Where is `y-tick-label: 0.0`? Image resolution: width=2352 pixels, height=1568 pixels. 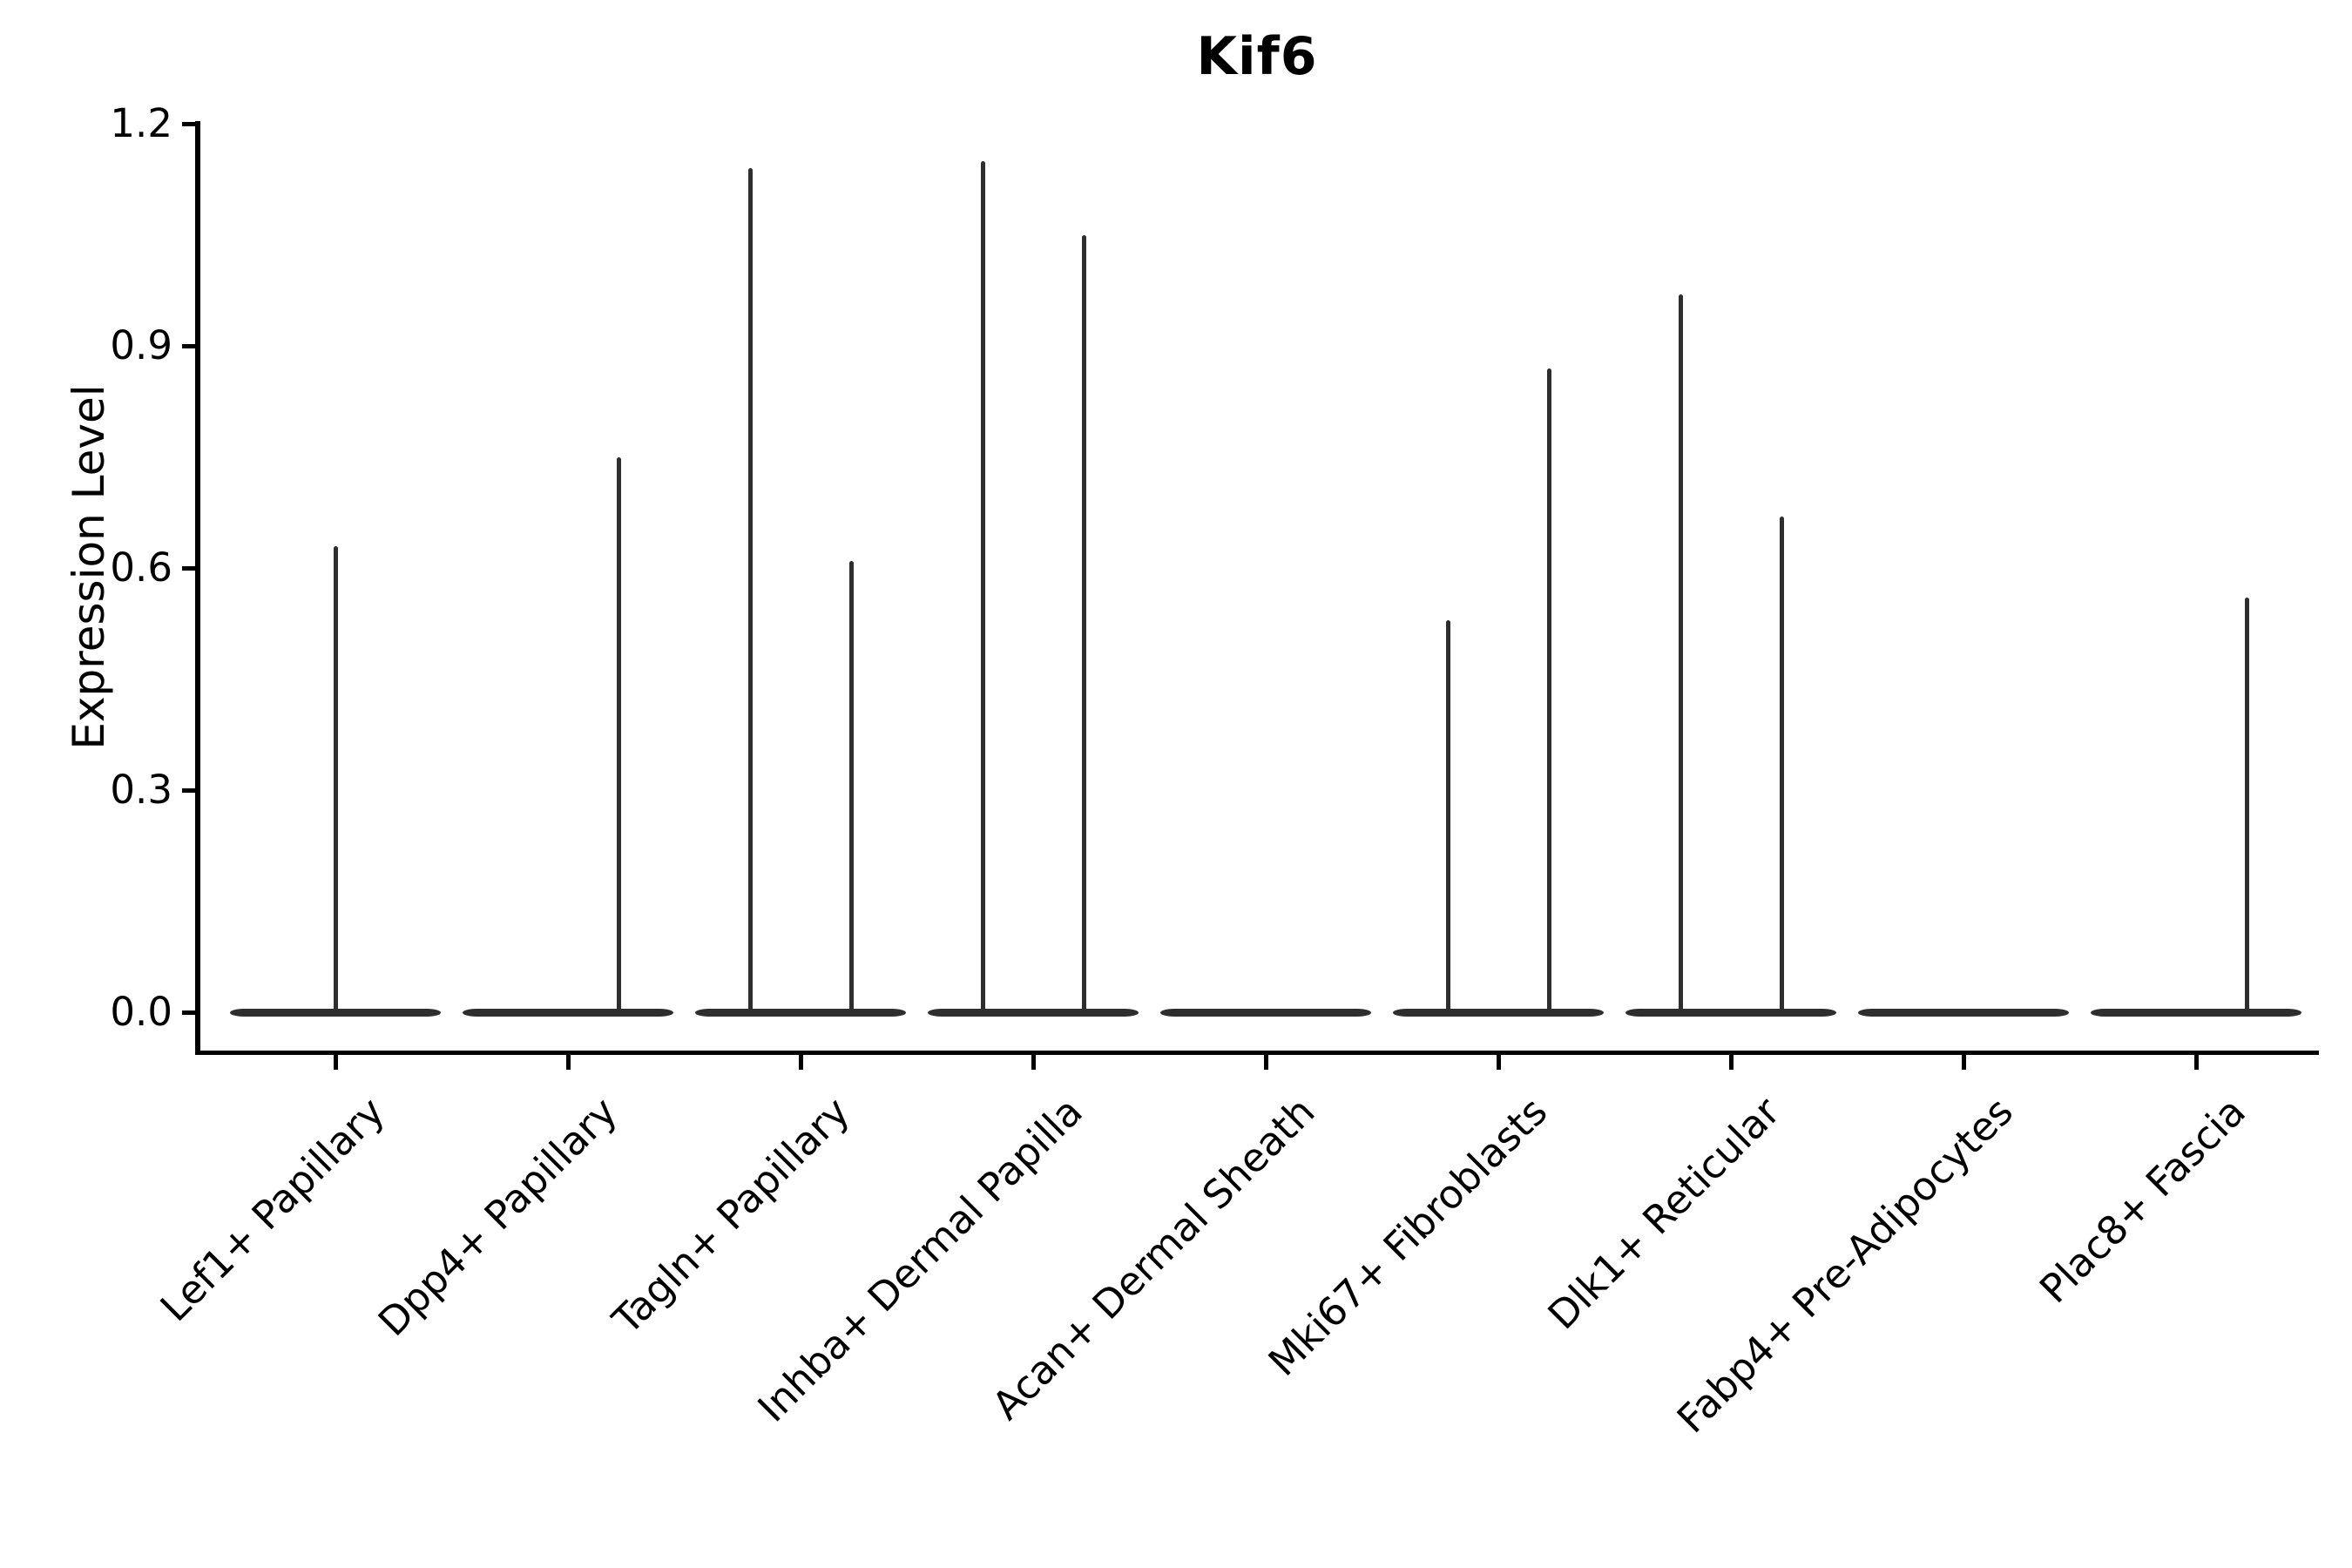 y-tick-label: 0.0 is located at coordinates (141, 1012).